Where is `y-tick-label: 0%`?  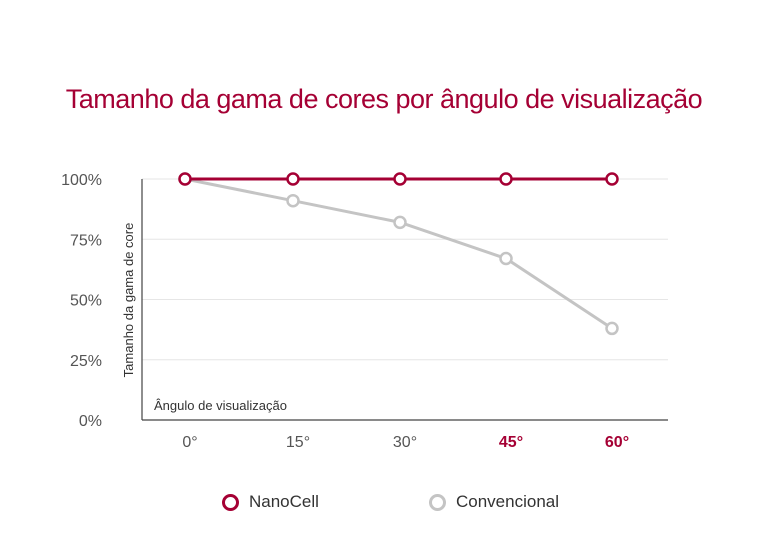 y-tick-label: 0% is located at coordinates (90, 421).